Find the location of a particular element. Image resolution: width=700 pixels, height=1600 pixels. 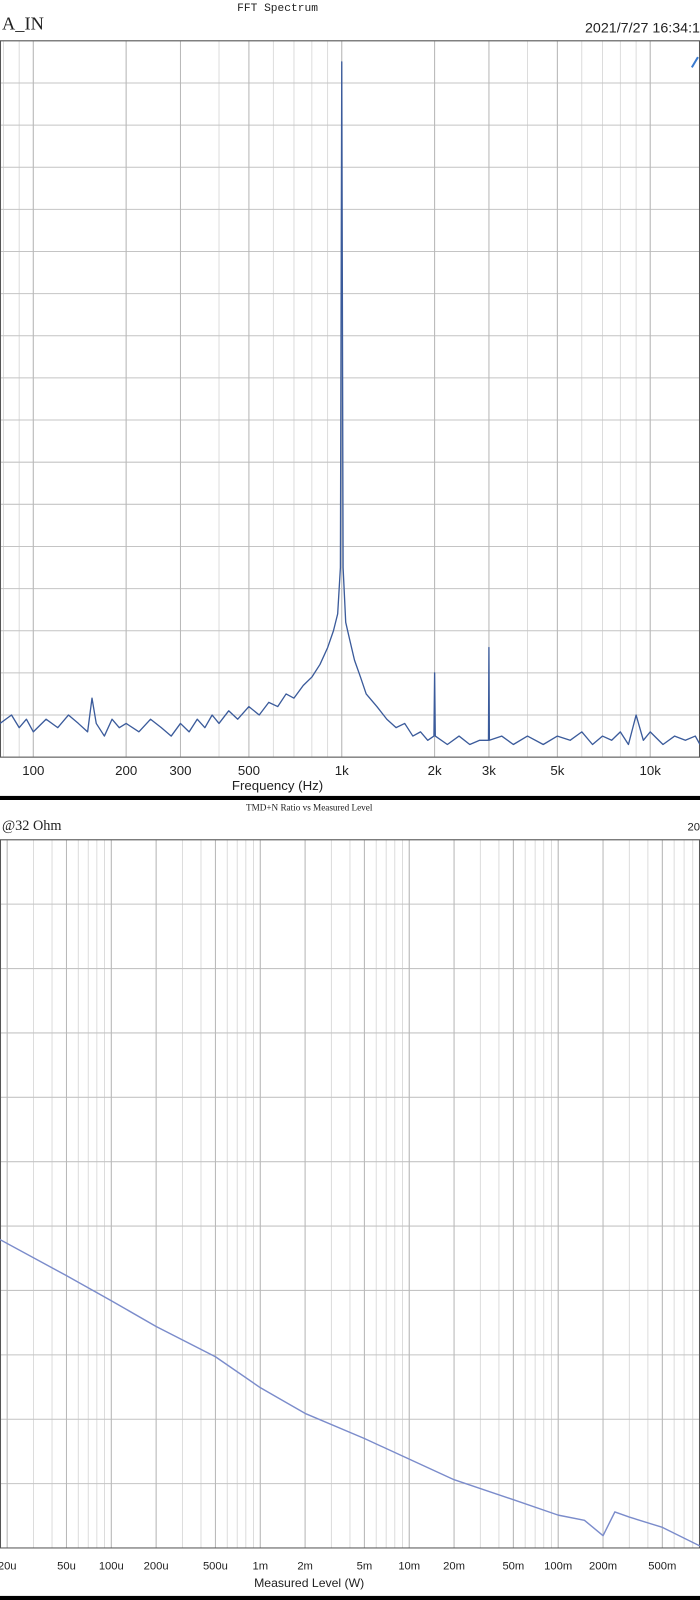

timestamp: 2021/7/27 16:34:1 is located at coordinates (642, 28).